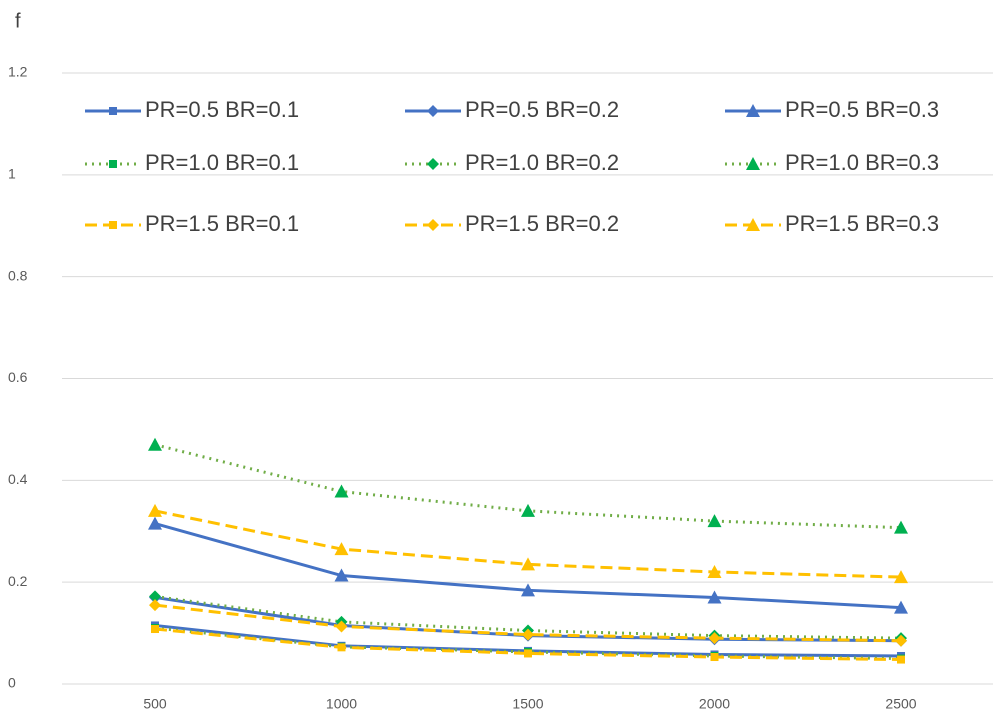 The width and height of the screenshot is (999, 715). I want to click on y-tick-label: 0.2, so click(18, 581).